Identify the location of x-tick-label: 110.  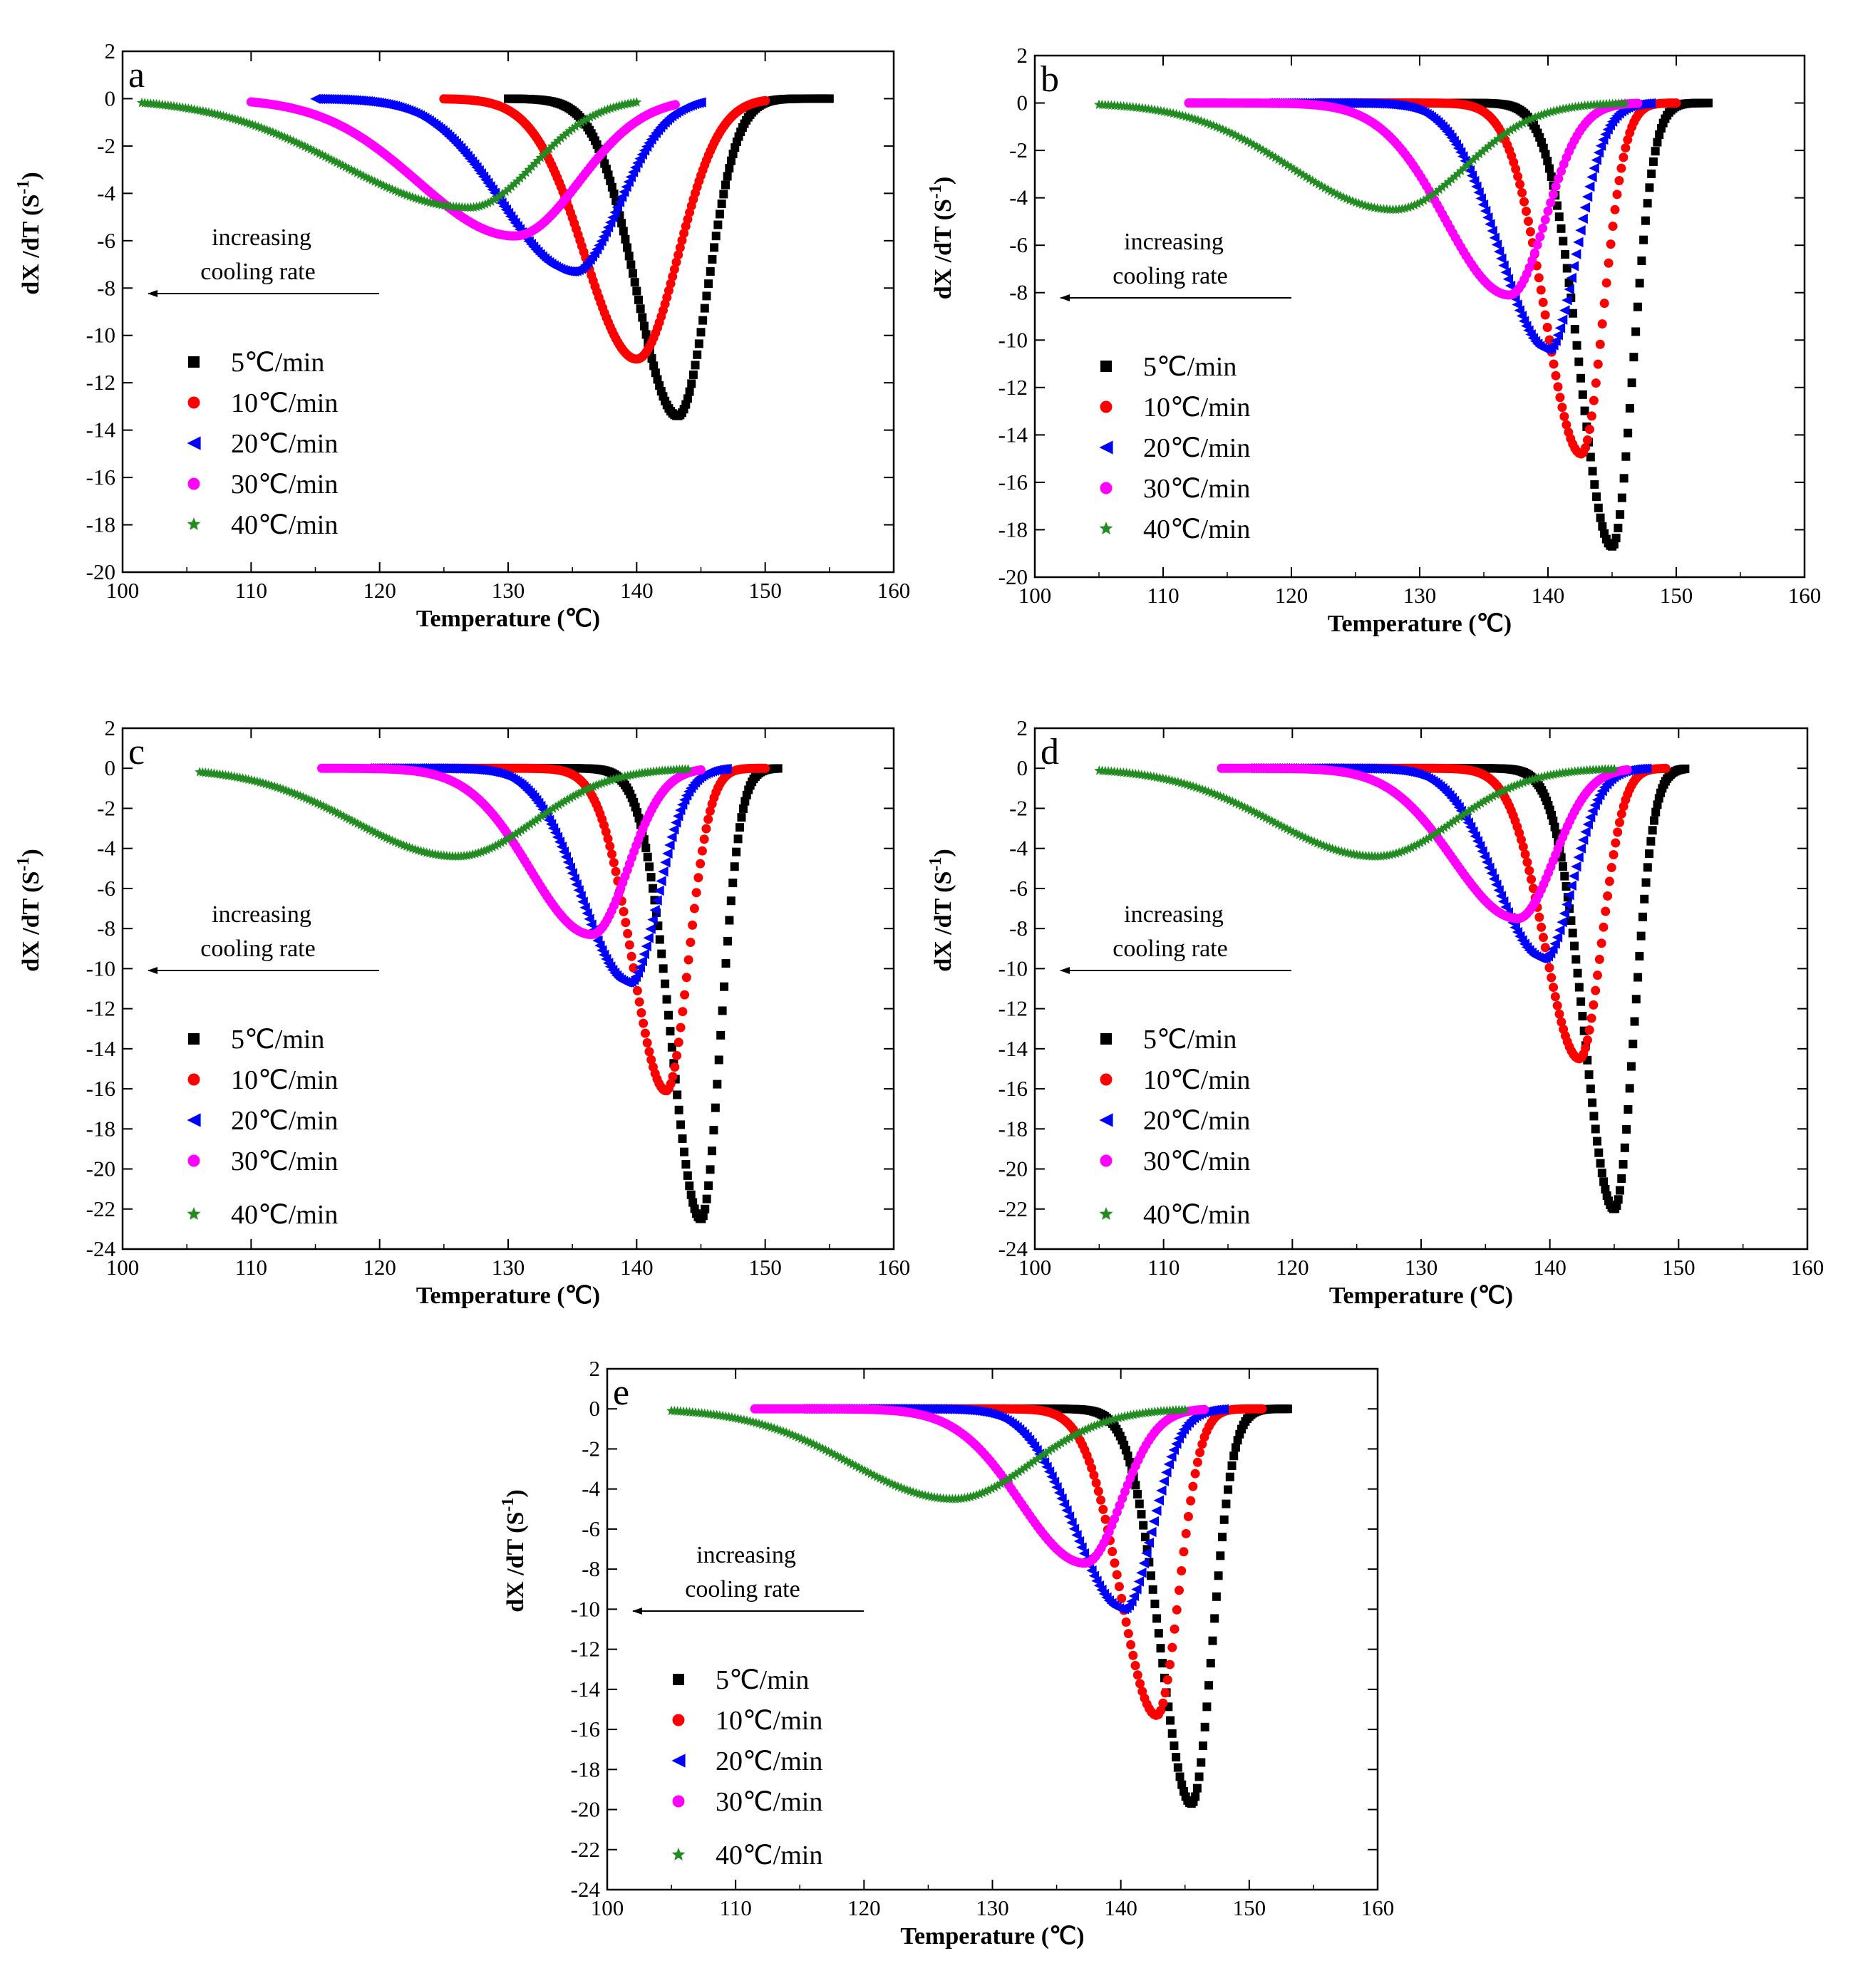
(251, 1268).